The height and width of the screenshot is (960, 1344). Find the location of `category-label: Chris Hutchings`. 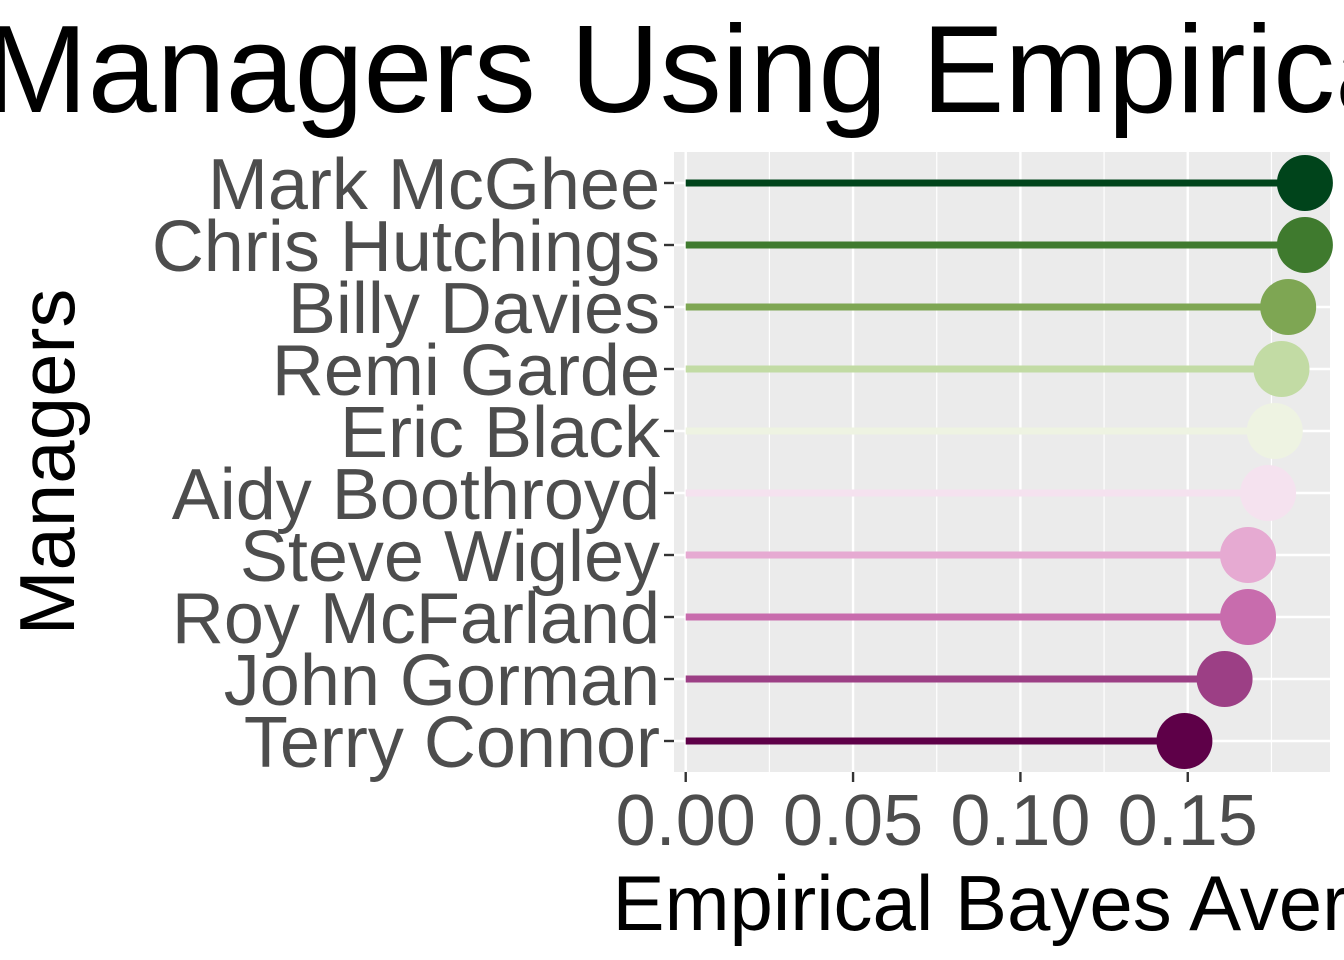

category-label: Chris Hutchings is located at coordinates (406, 247).